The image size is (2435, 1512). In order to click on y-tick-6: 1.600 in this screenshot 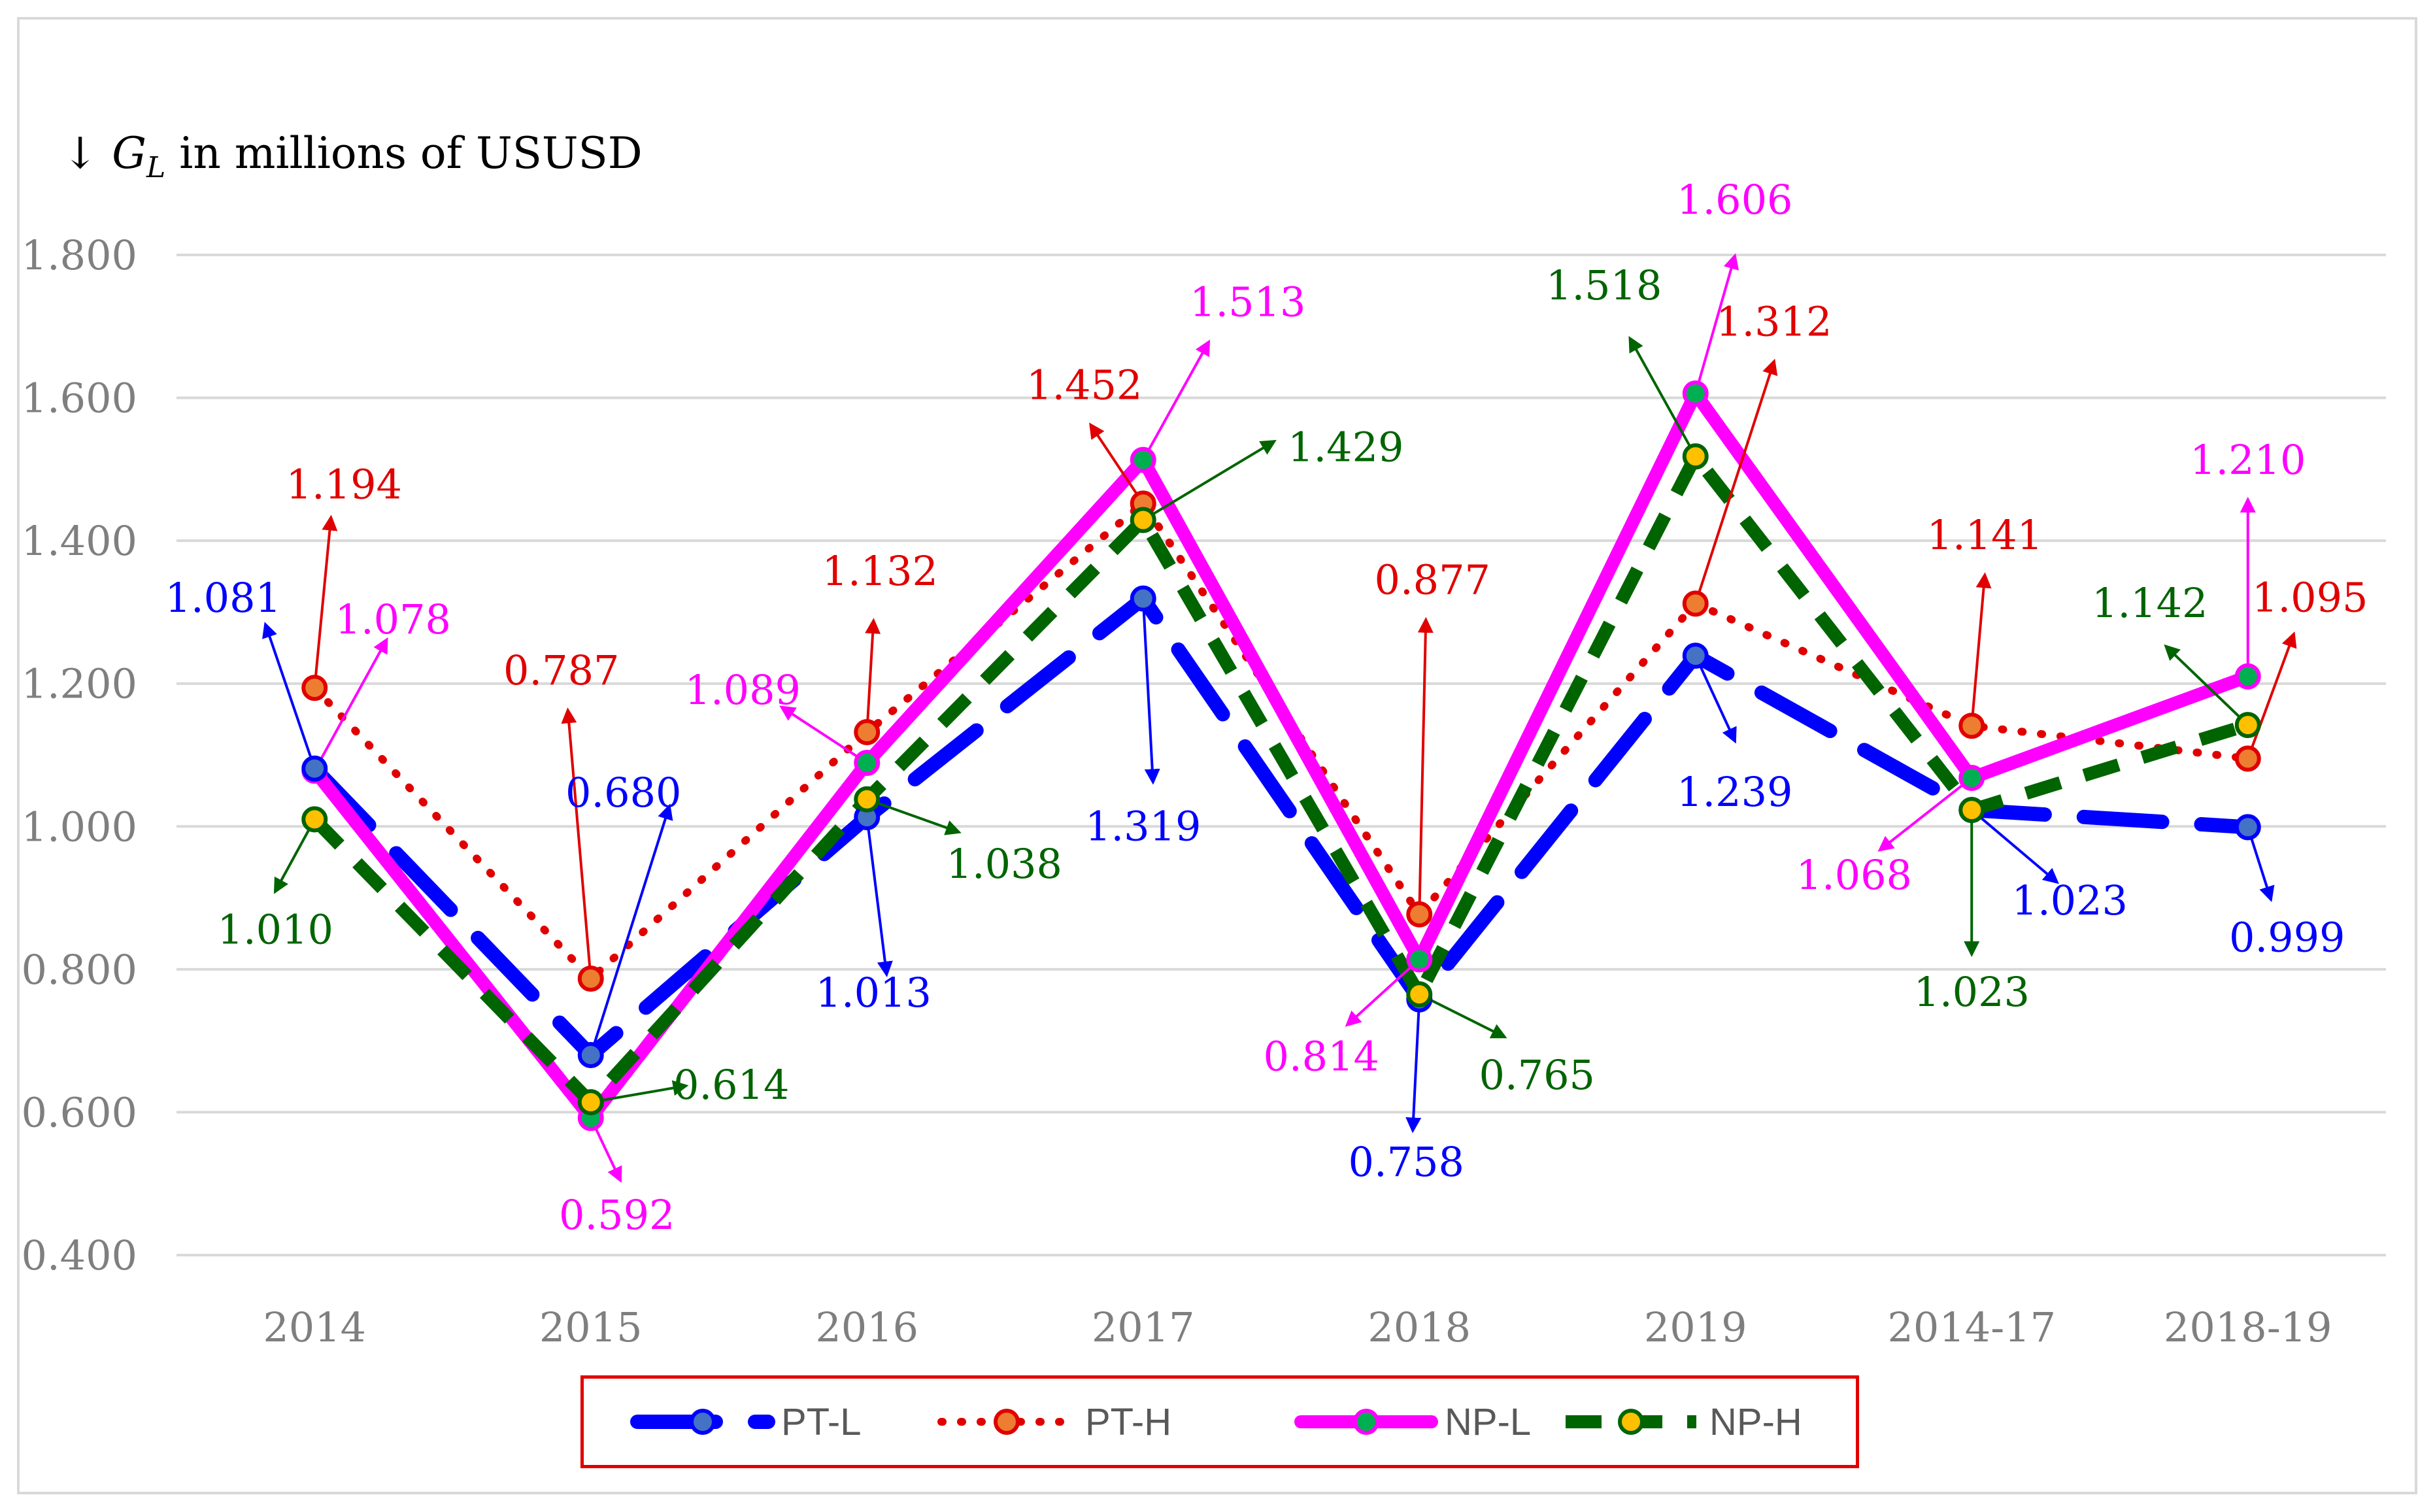, I will do `click(80, 398)`.